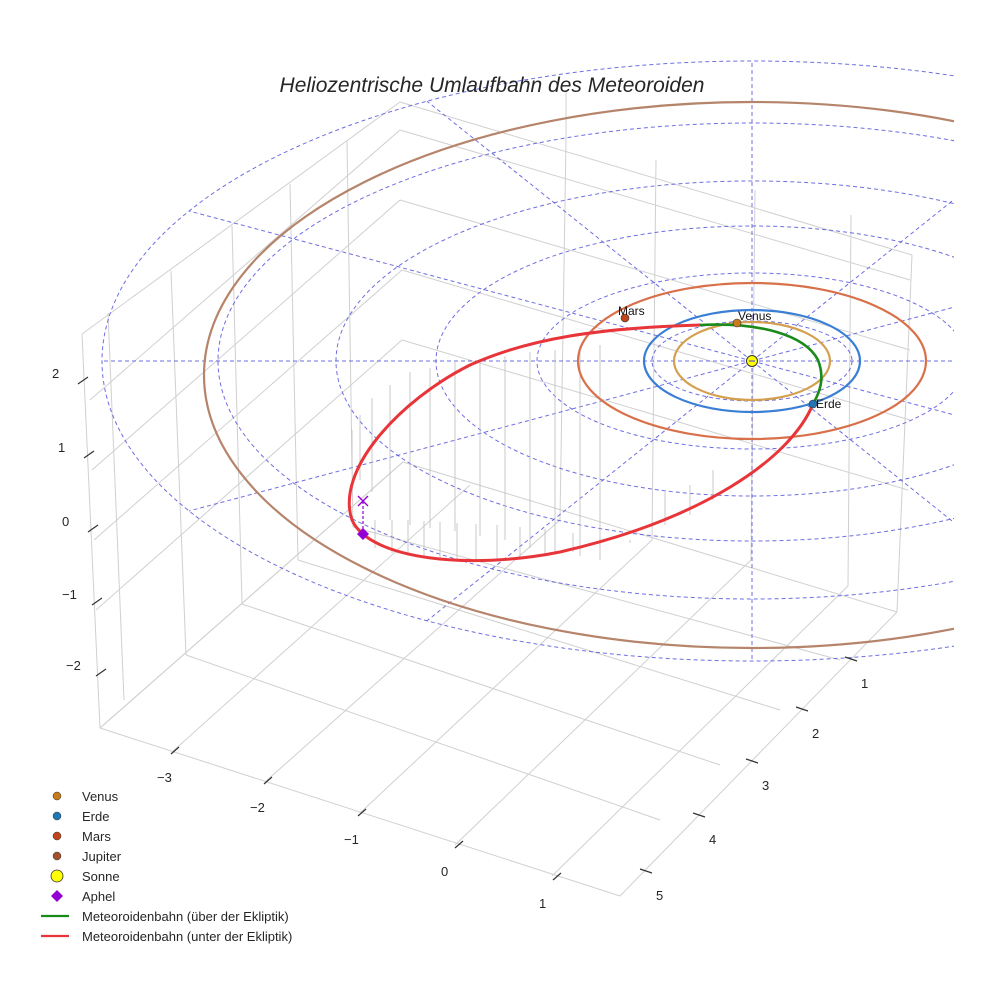 The width and height of the screenshot is (984, 984). I want to click on z-tick-label: 2, so click(56, 373).